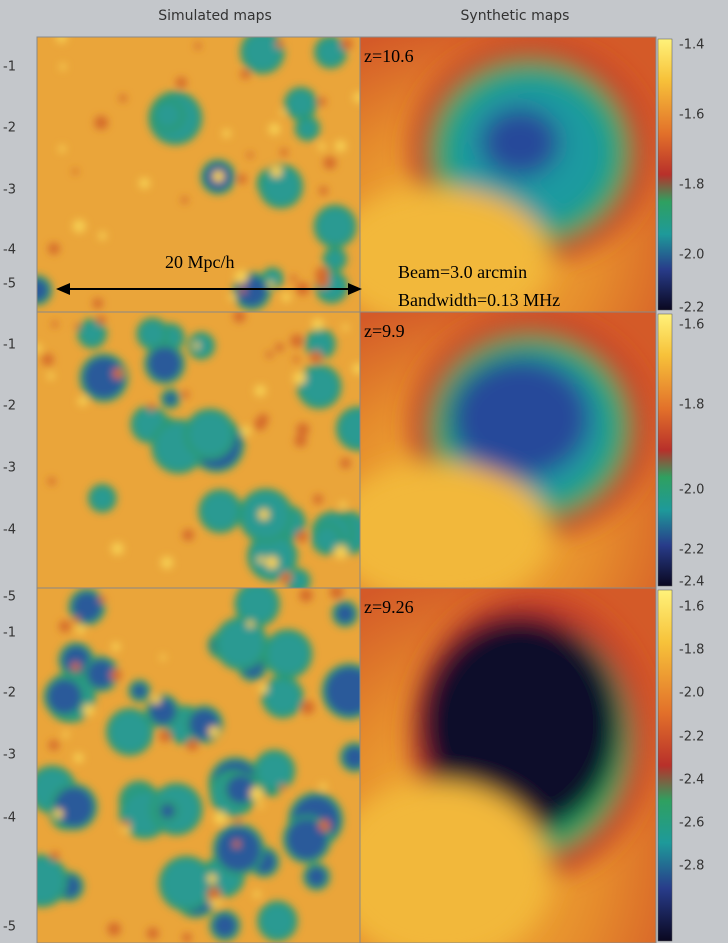  Describe the element at coordinates (9, 190) in the screenshot. I see `y-tick-label: -3` at that location.